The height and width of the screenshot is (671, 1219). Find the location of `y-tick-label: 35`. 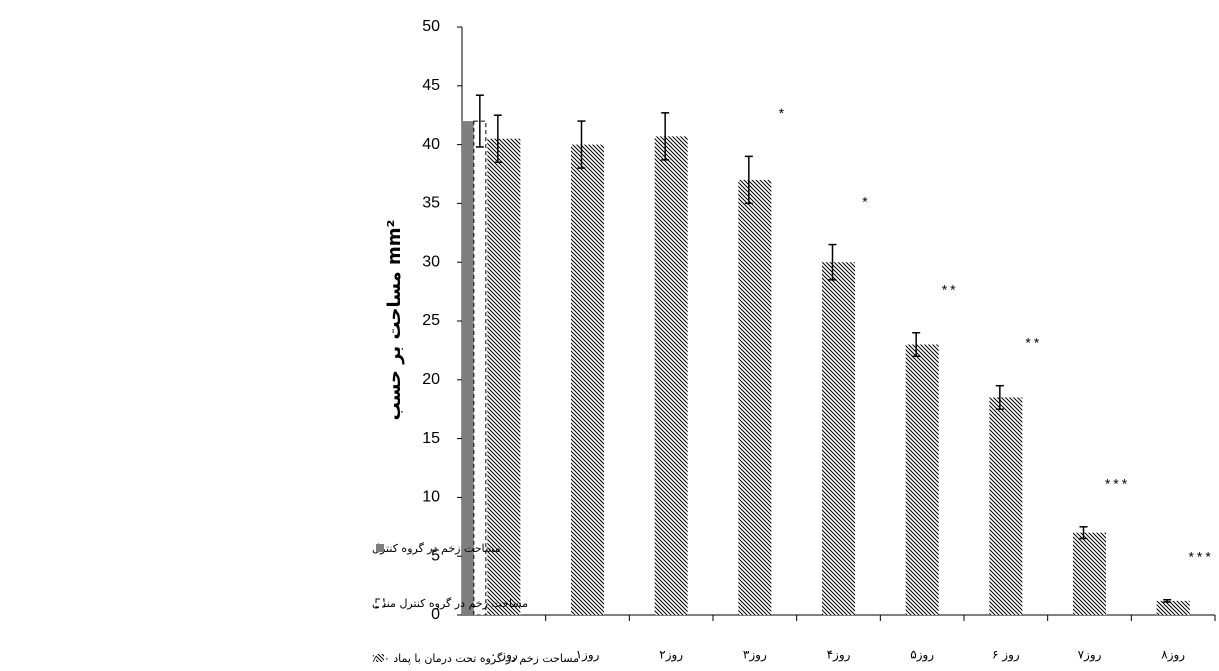

y-tick-label: 35 is located at coordinates (431, 203).